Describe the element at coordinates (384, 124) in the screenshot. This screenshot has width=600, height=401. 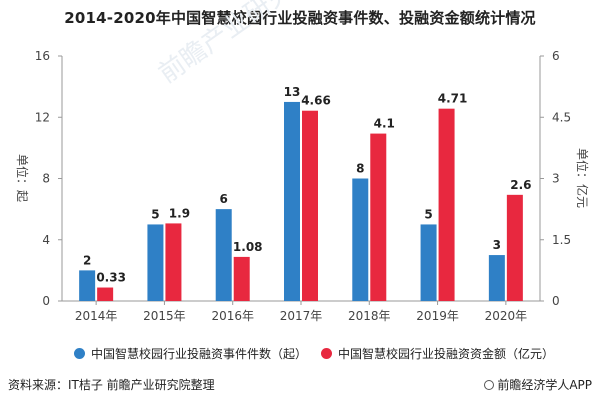
I see `data-label-amount: 4.1` at that location.